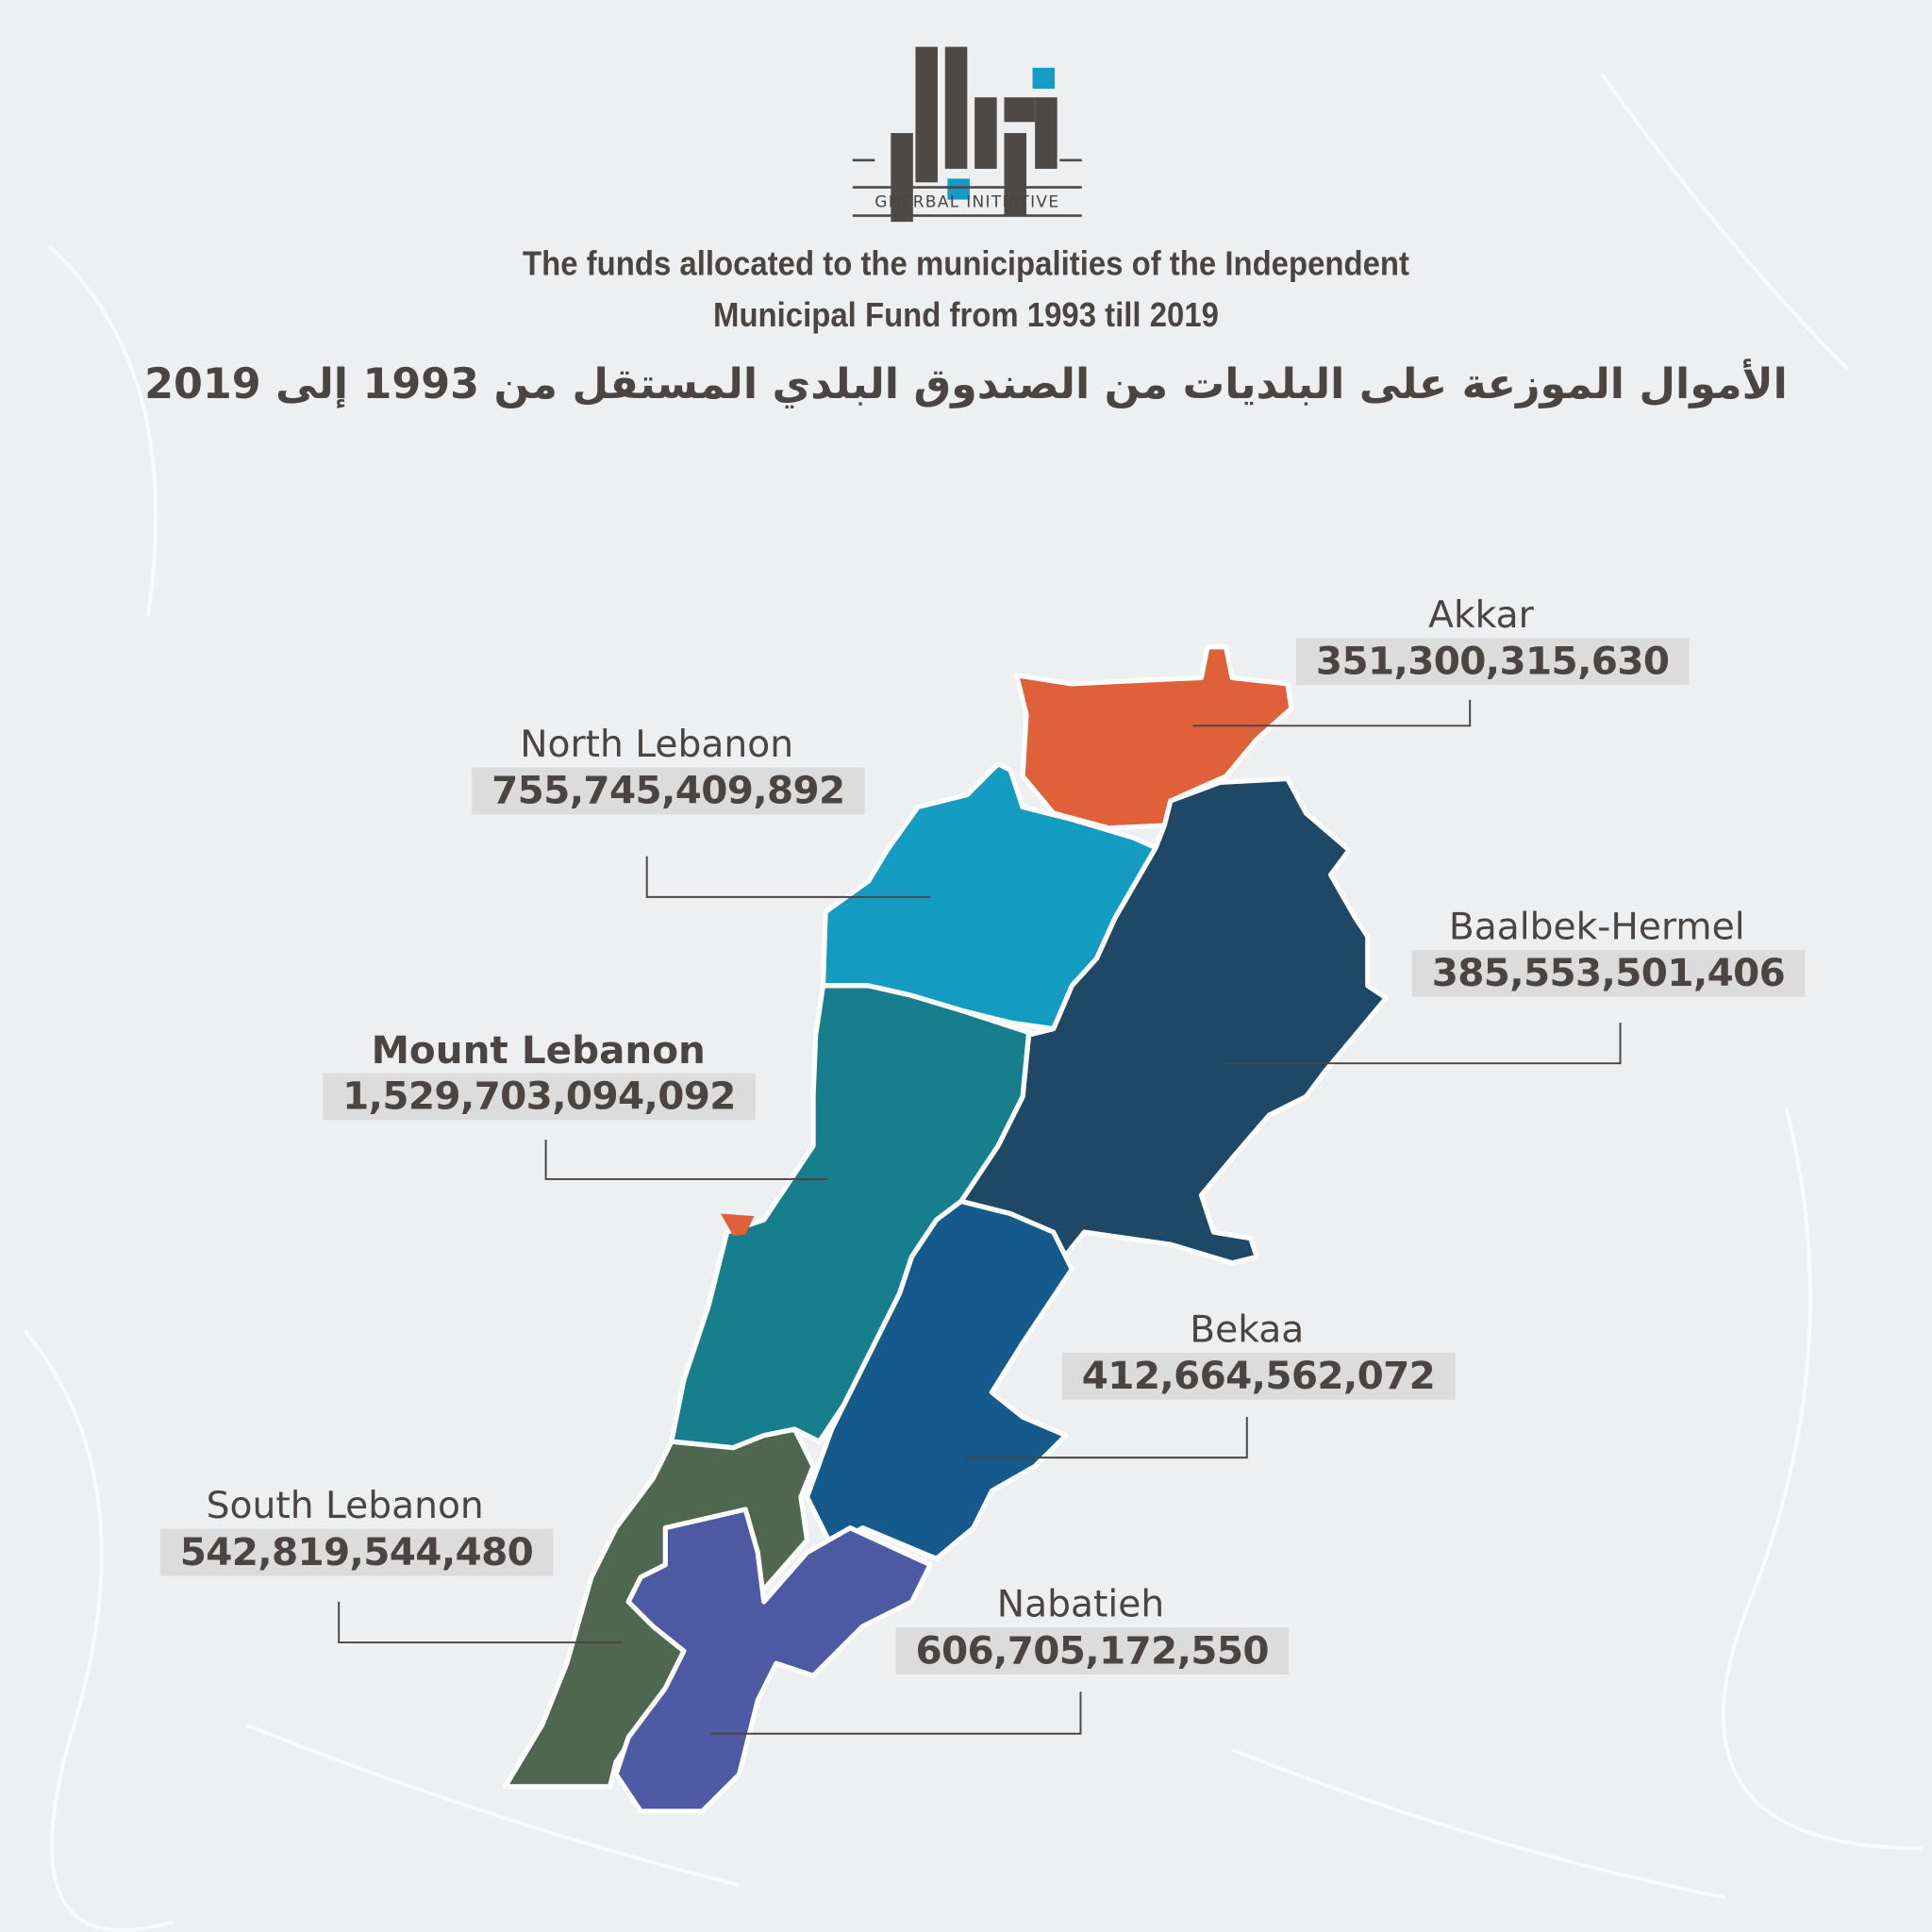 This screenshot has height=1932, width=1932. What do you see at coordinates (657, 745) in the screenshot?
I see `region-name: North Lebanon` at bounding box center [657, 745].